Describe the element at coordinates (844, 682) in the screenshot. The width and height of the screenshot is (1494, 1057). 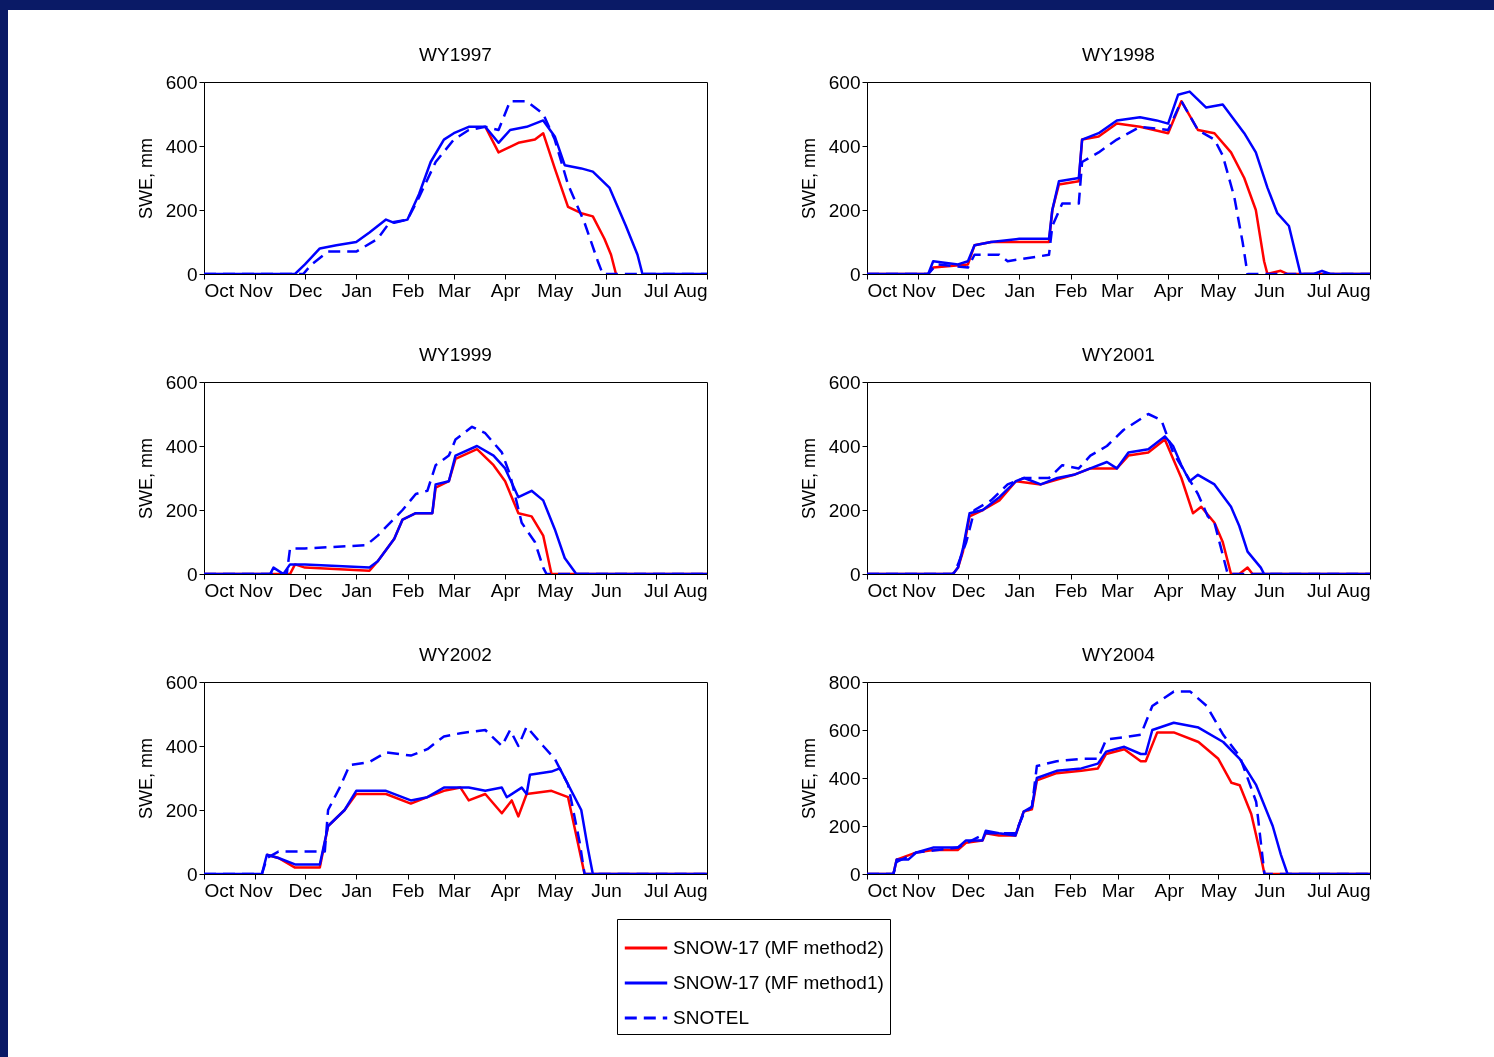
I see `y-tick-label: 800` at that location.